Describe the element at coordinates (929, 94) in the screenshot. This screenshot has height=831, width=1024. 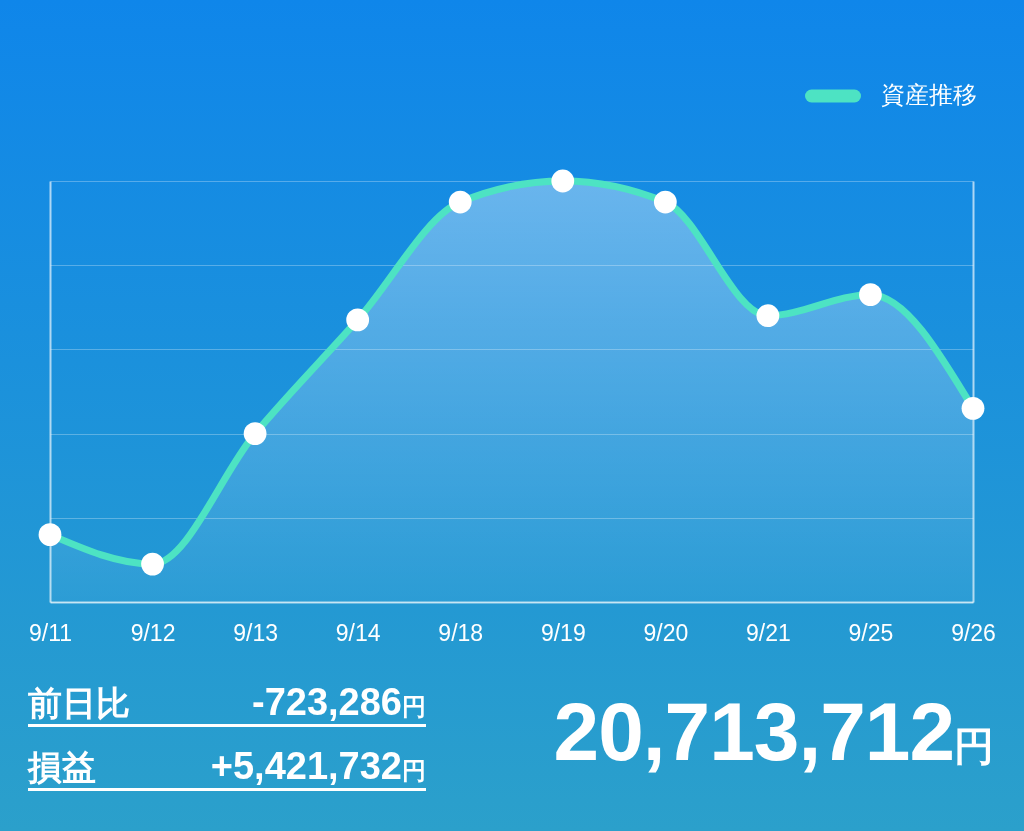
I see `legend-label: 資産推移` at that location.